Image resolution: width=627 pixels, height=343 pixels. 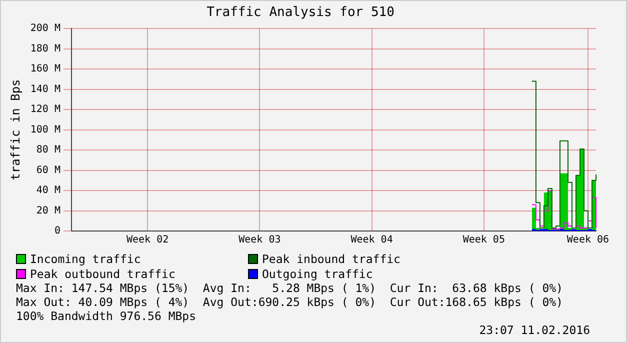 I want to click on y-axis-title: traffic in Bps, so click(x=15, y=129).